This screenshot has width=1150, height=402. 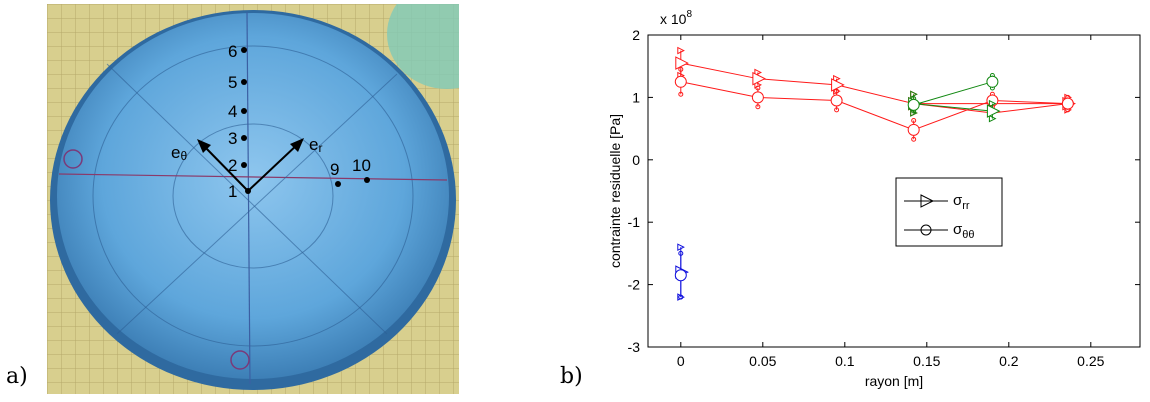 What do you see at coordinates (225, 167) in the screenshot?
I see `e-theta-arrow` at bounding box center [225, 167].